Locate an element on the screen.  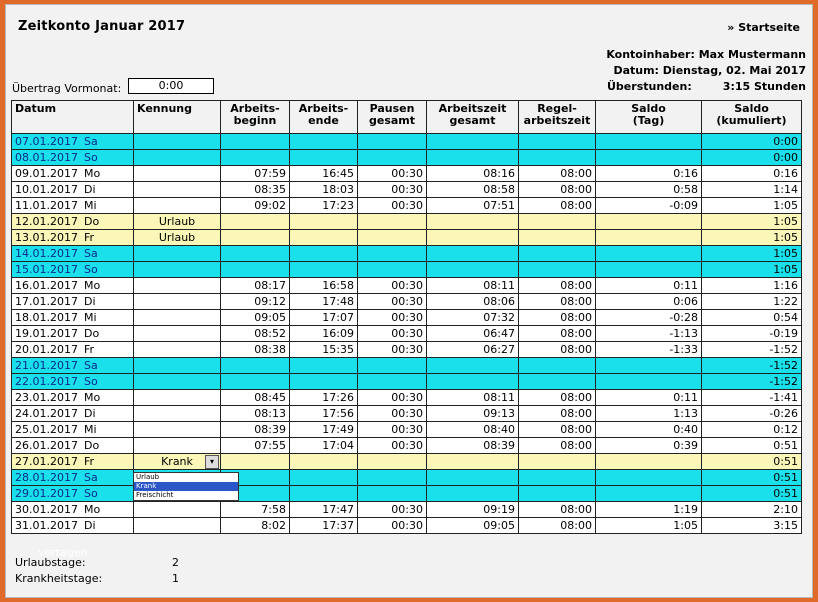
cell-end: 16:09 is located at coordinates (323, 333).